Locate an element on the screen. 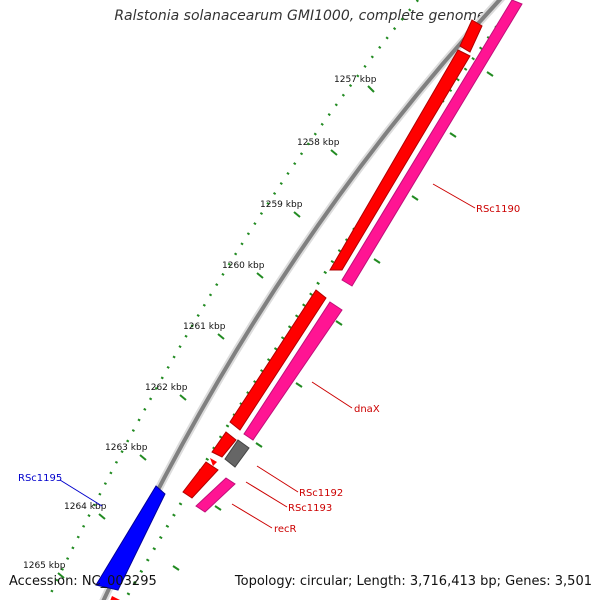 Image resolution: width=600 pixels, height=600 pixels. leader-recr is located at coordinates (252, 516).